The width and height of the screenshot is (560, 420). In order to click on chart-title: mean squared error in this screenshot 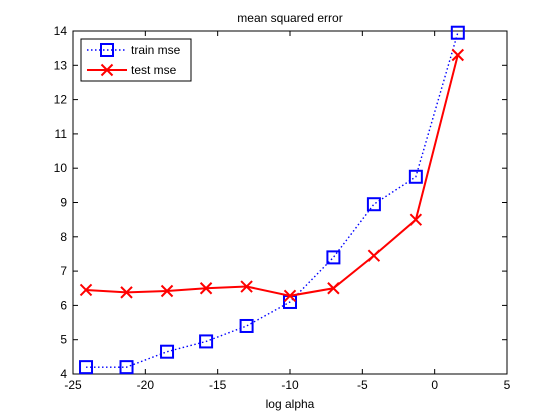, I will do `click(289, 18)`.